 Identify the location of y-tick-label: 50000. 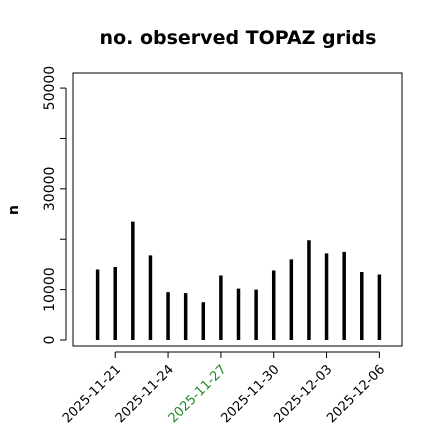
(50, 88).